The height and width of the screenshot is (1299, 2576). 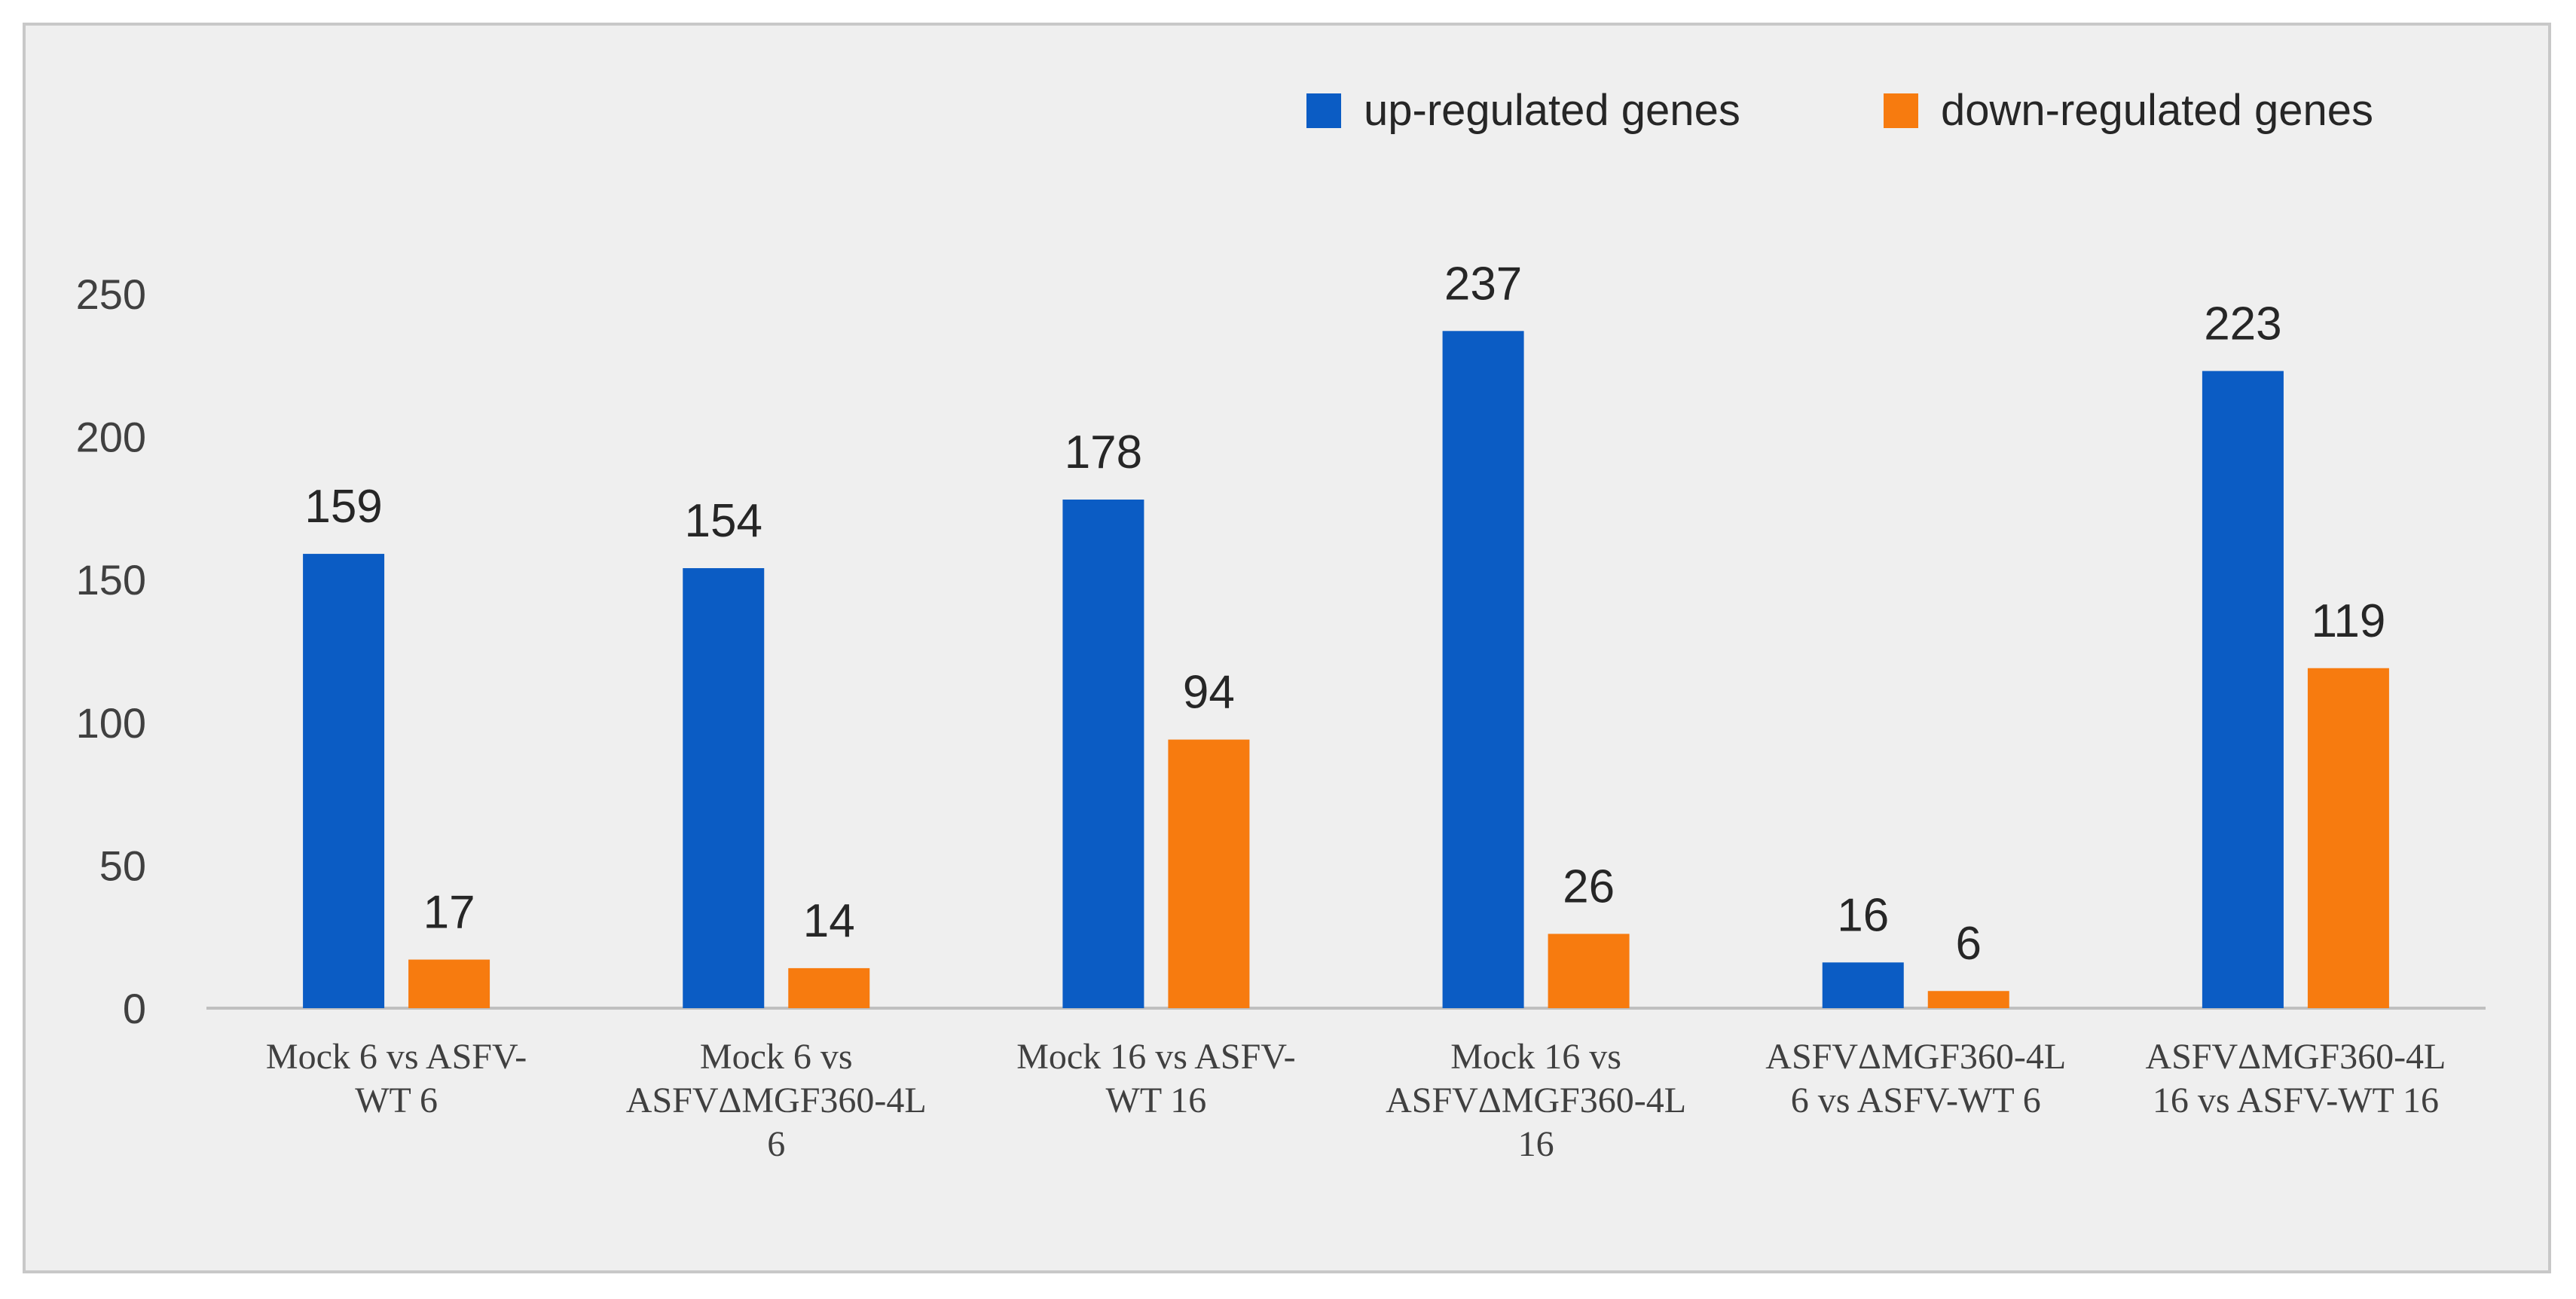 I want to click on legend-label: up-regulated genes, so click(x=1552, y=111).